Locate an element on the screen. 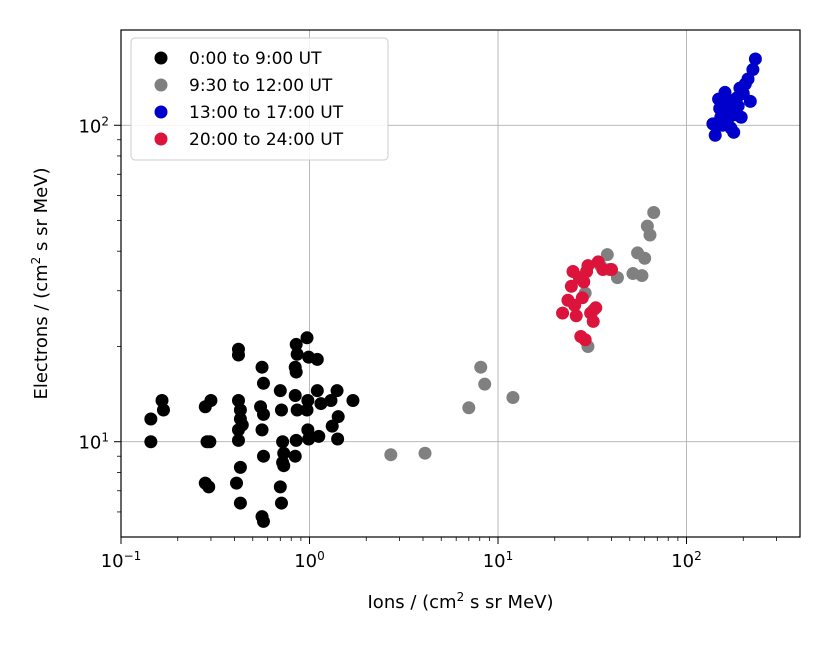 The image size is (831, 648). y-axis-label: Electrons / (cm2 s sr MeV) is located at coordinates (40, 283).